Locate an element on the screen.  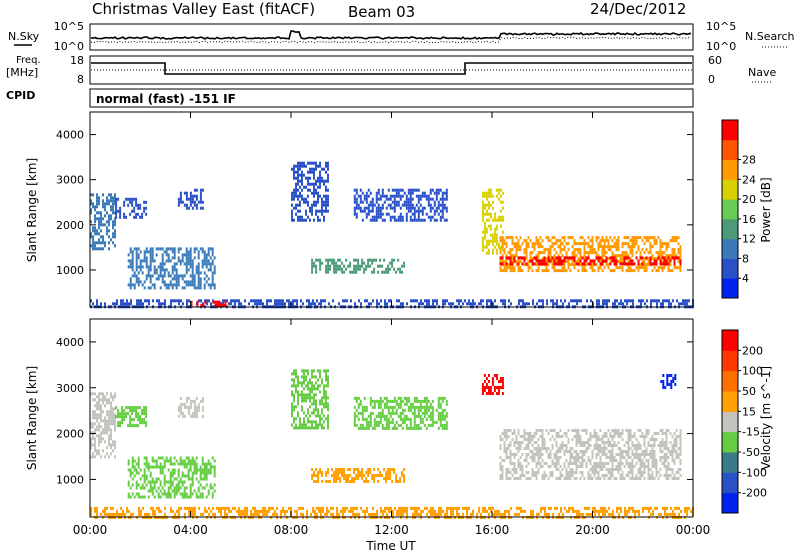
nsky-line is located at coordinates (391, 35).